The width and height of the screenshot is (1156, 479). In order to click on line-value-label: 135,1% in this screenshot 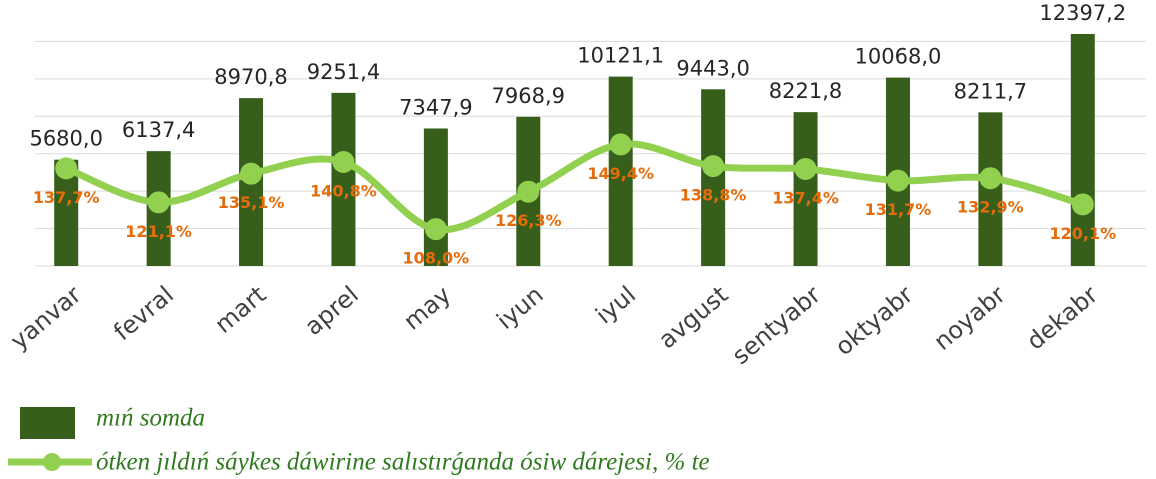, I will do `click(251, 202)`.